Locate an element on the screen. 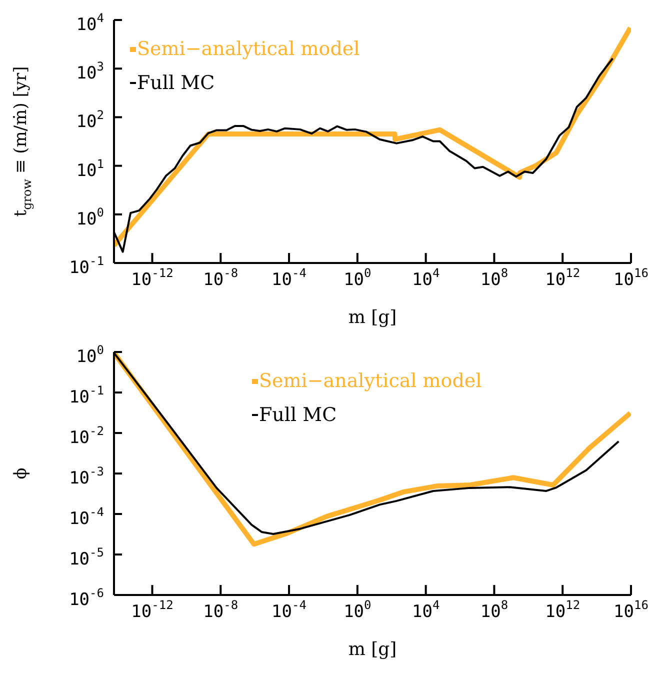  y-tick-label: 10$^{1}$ is located at coordinates (90, 168).